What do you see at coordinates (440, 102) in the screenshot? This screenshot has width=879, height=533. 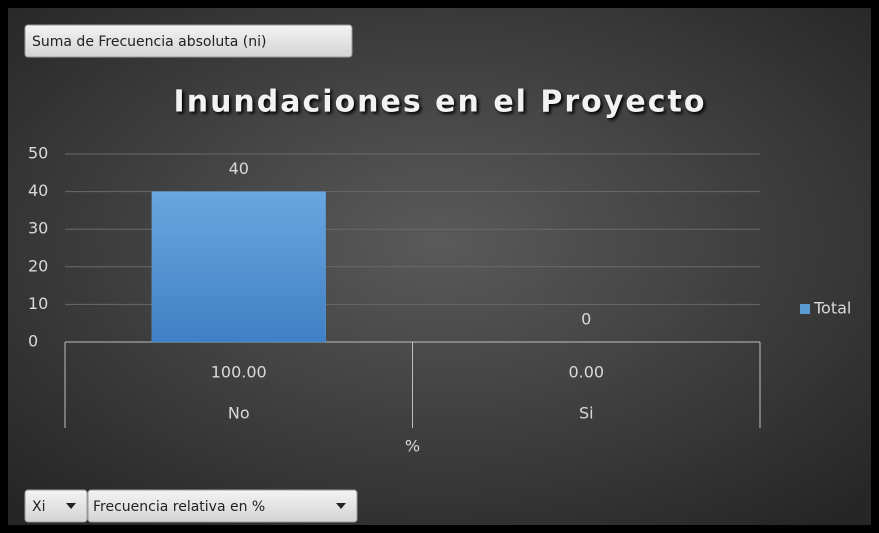 I see `chart-title: Inundaciones en el Proyecto` at bounding box center [440, 102].